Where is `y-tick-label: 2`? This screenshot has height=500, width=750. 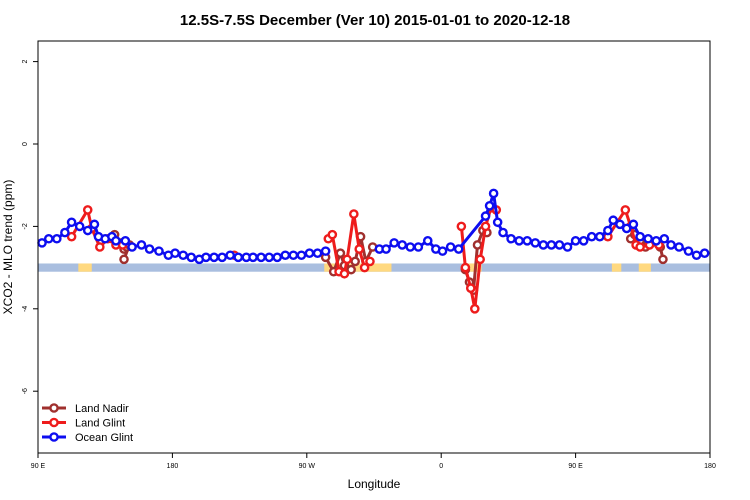 y-tick-label: 2 is located at coordinates (25, 62).